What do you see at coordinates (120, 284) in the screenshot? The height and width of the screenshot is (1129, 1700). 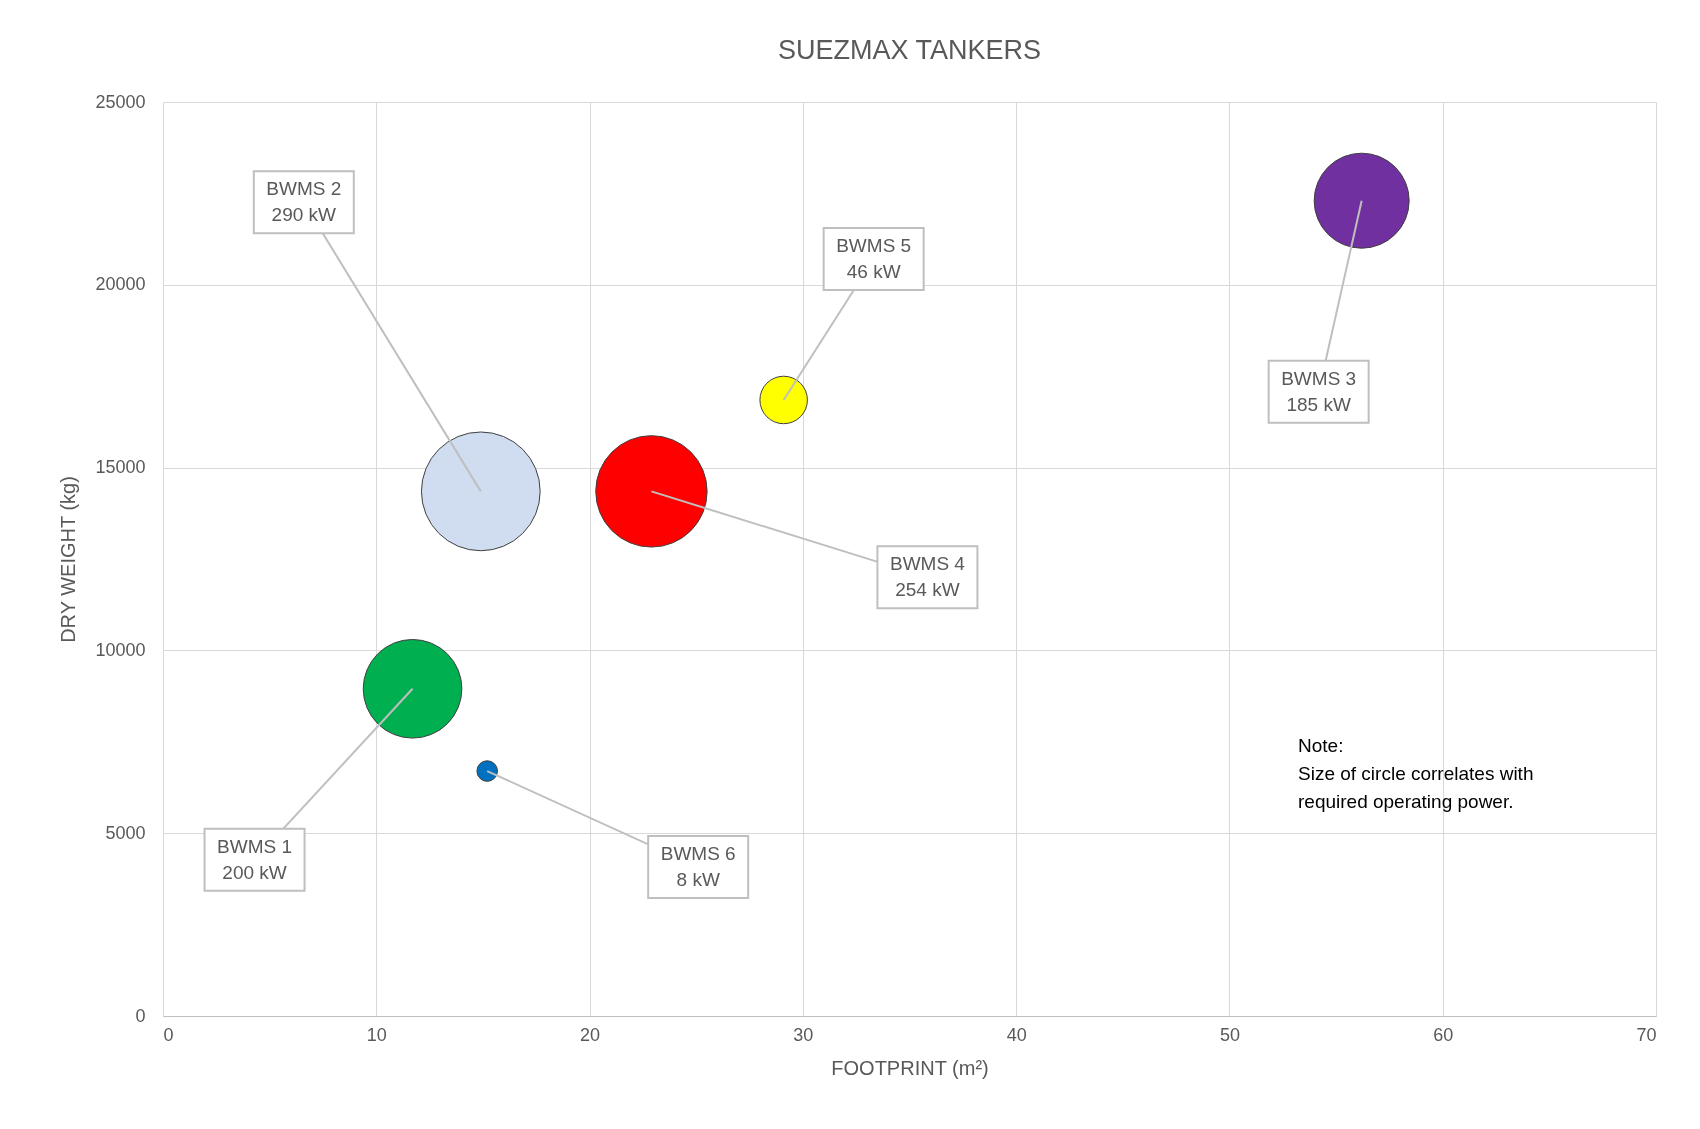 I see `y-tick-label: 20000` at bounding box center [120, 284].